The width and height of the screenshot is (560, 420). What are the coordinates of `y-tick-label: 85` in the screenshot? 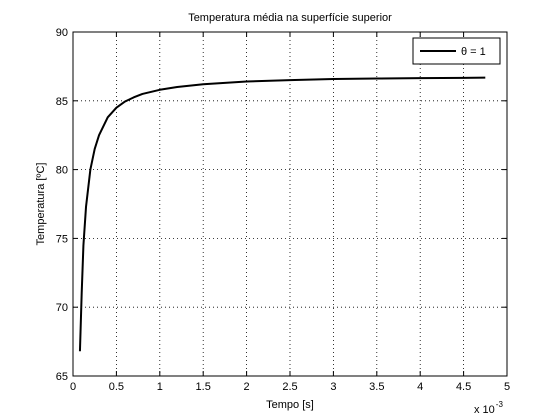 It's located at (62, 102).